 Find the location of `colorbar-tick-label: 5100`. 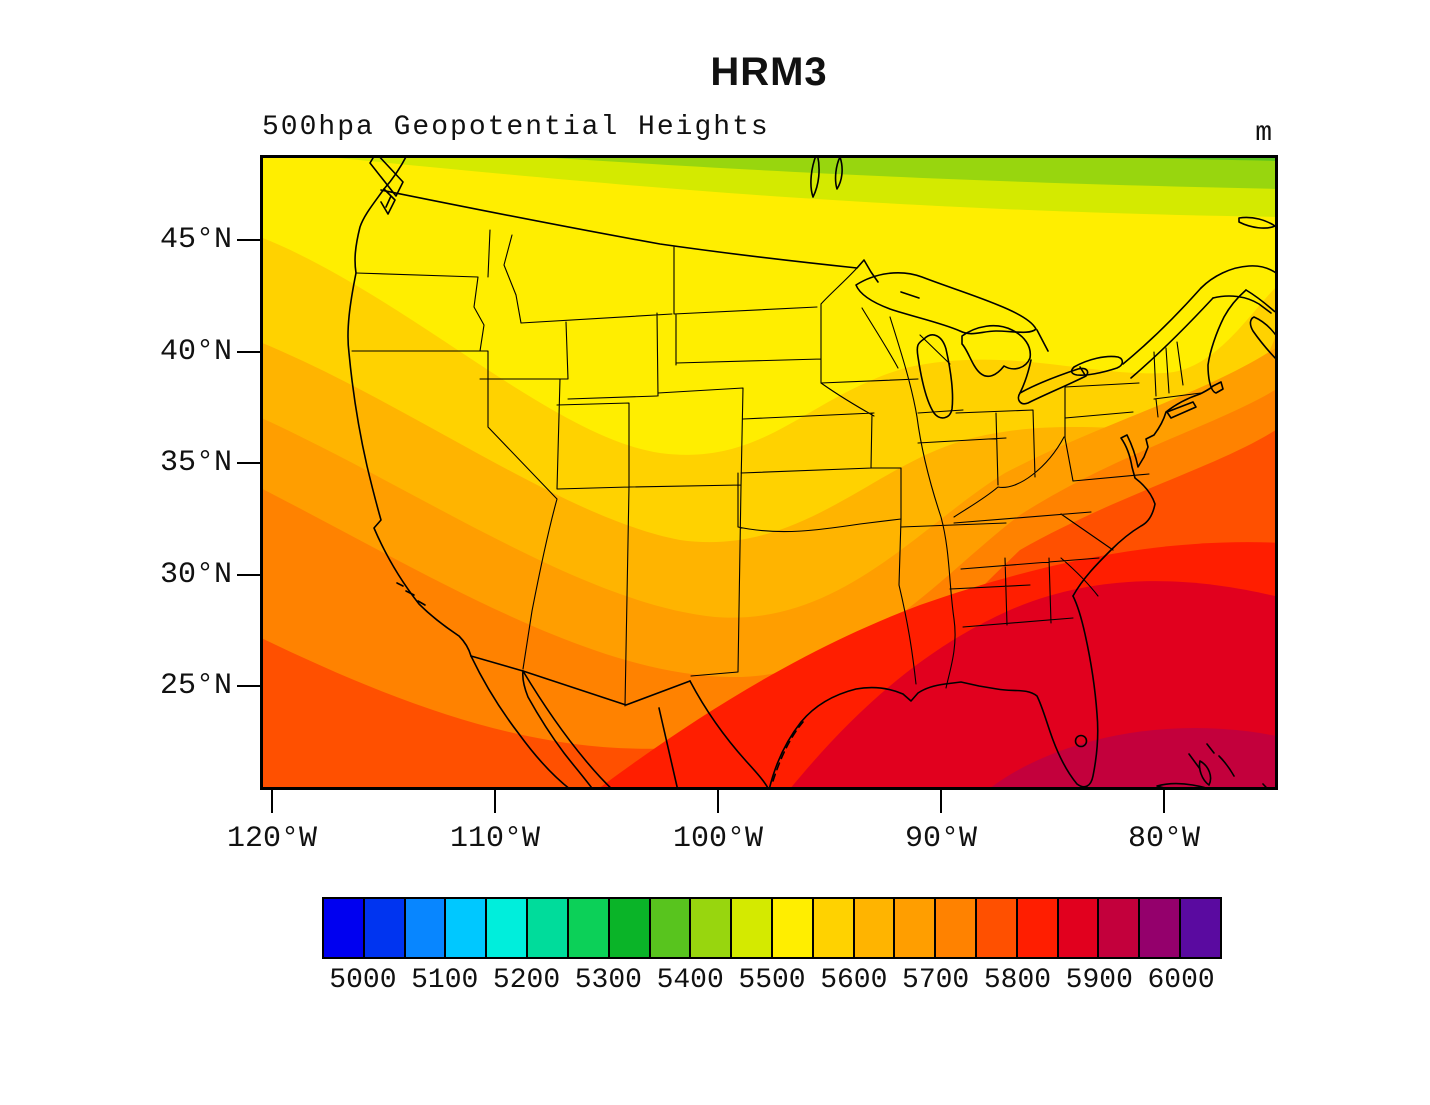

colorbar-tick-label: 5100 is located at coordinates (445, 980).